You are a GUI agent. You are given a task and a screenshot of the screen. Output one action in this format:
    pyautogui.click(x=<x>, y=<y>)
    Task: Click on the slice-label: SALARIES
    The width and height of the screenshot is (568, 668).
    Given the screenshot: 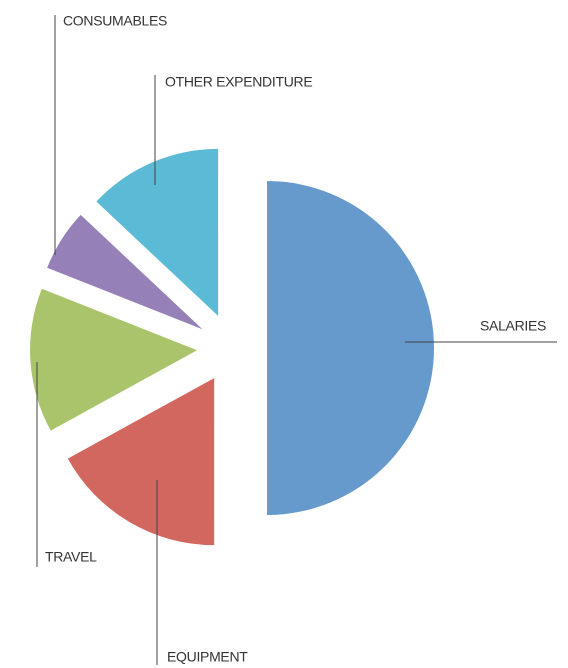 What is the action you would take?
    pyautogui.click(x=513, y=326)
    